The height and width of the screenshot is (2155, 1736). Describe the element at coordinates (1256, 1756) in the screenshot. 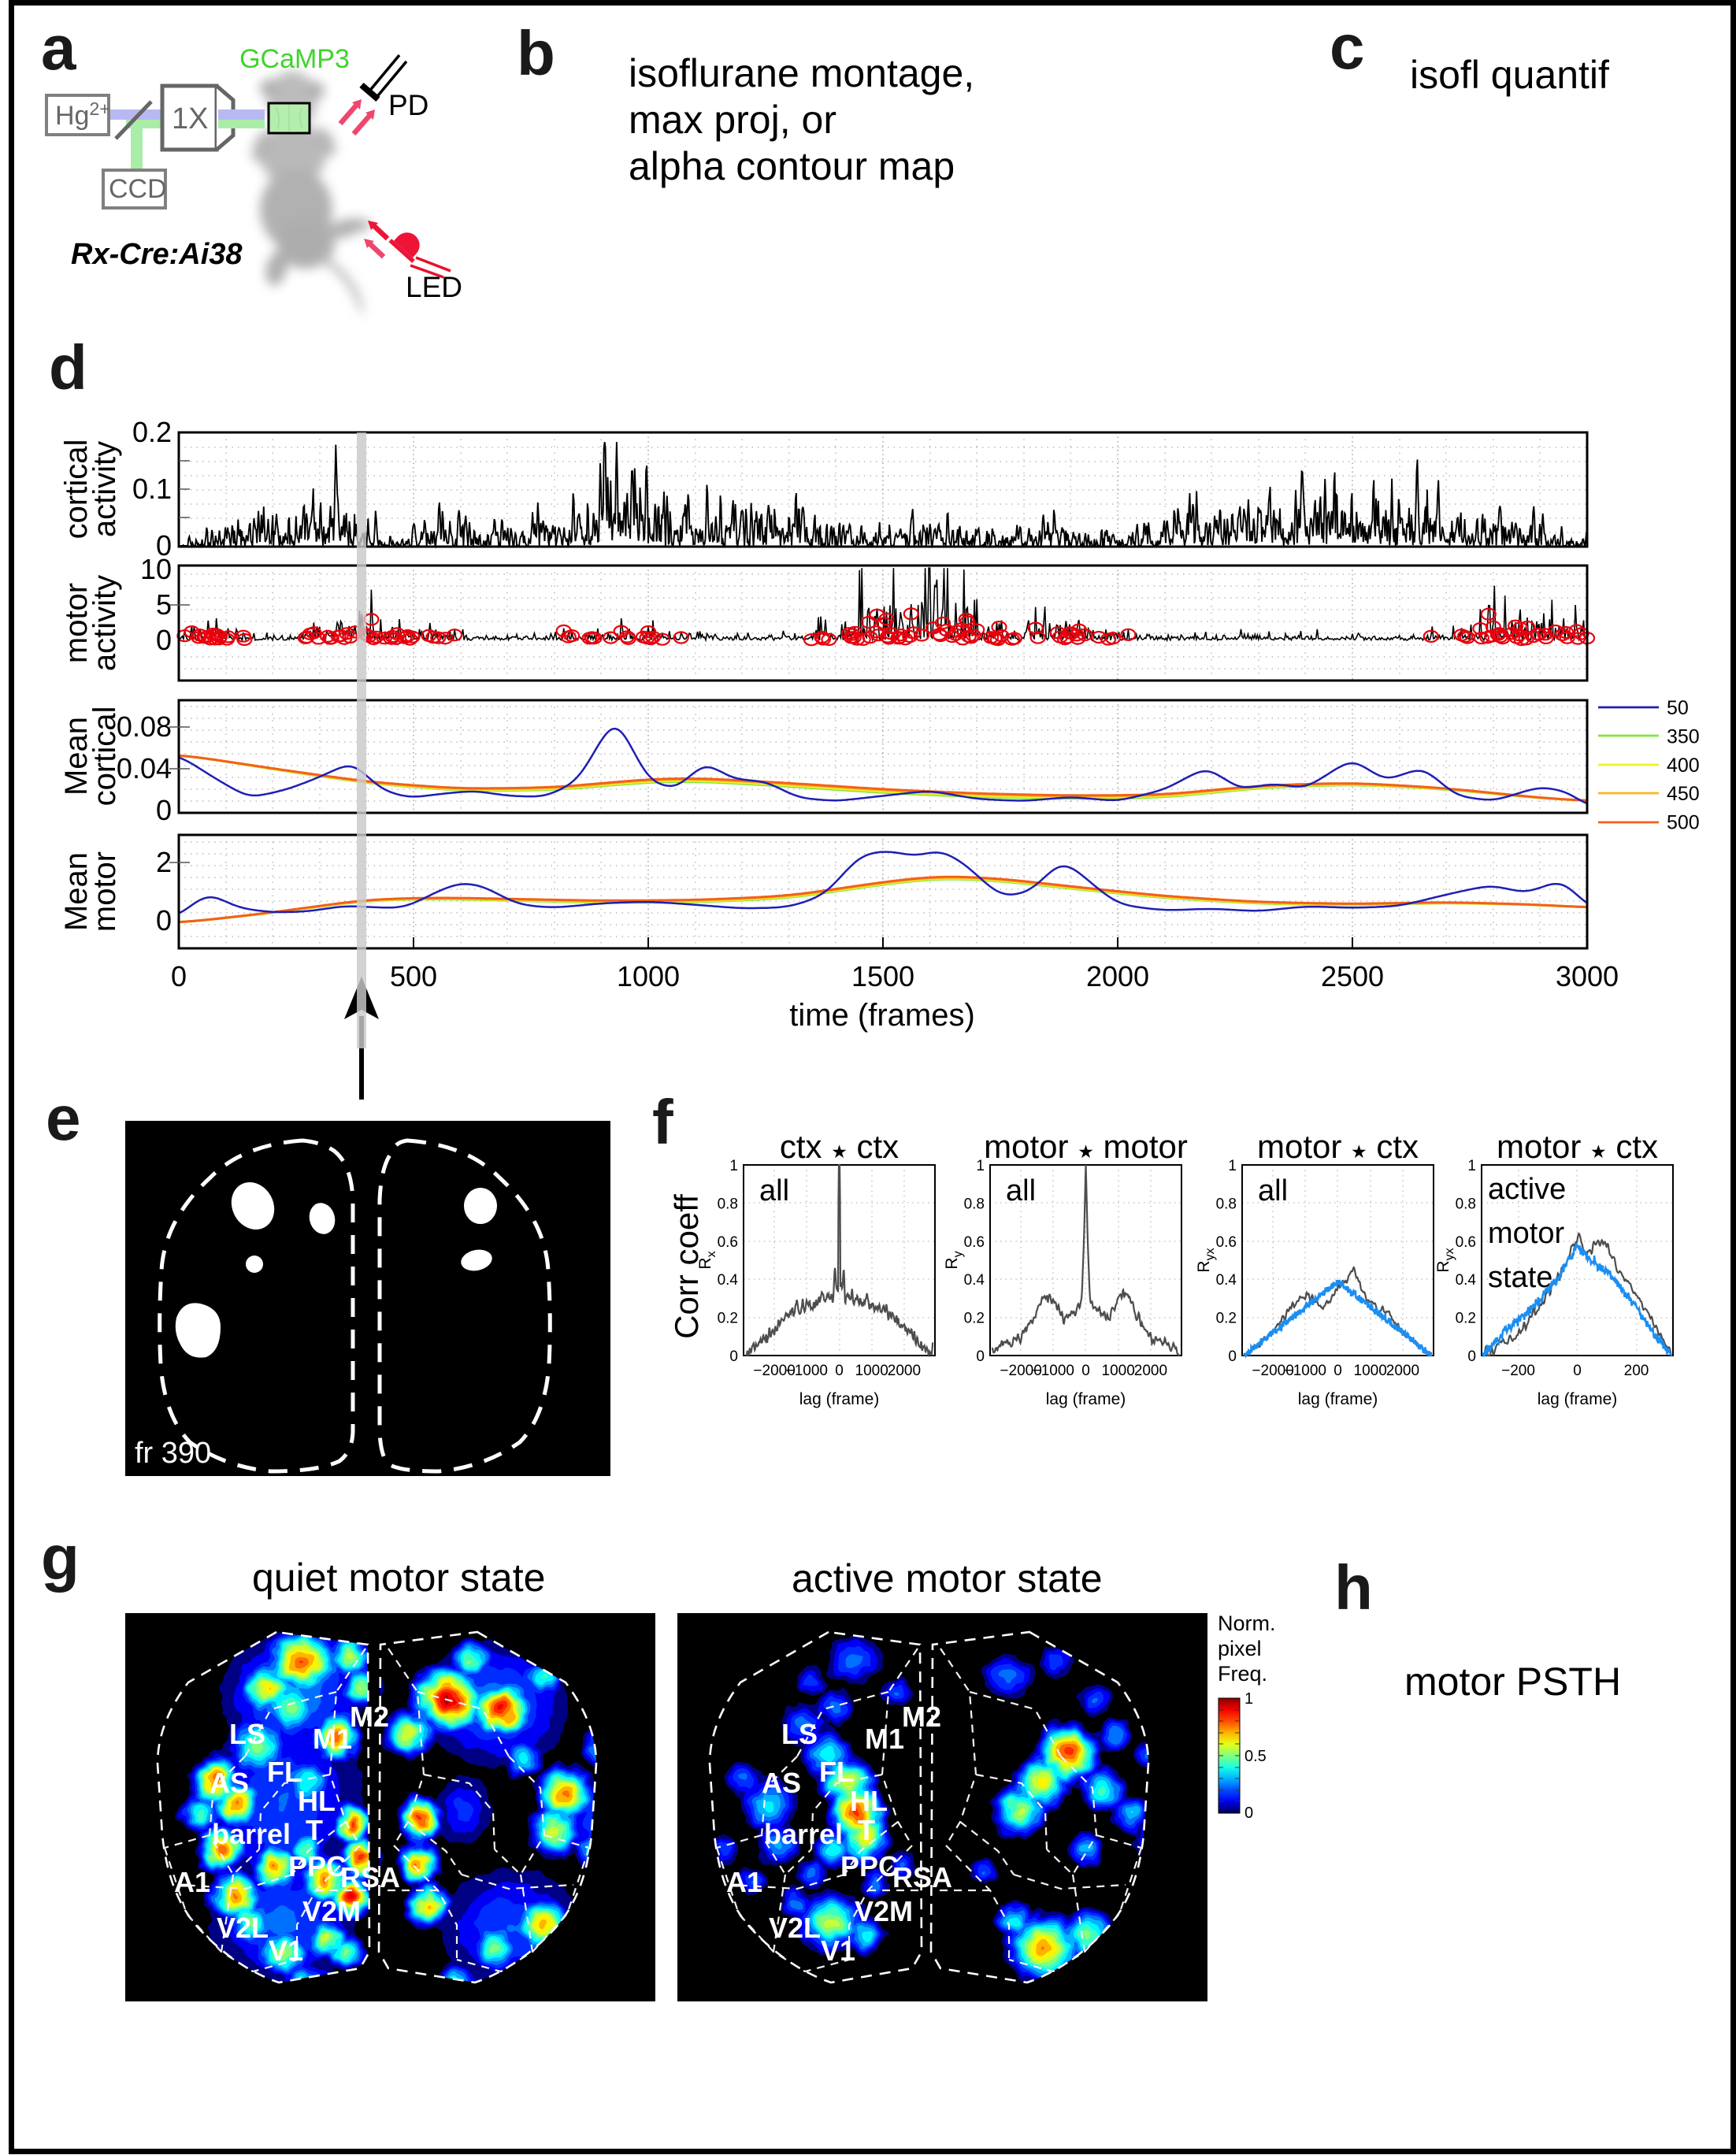

I see `svg-text: 0.5` at that location.